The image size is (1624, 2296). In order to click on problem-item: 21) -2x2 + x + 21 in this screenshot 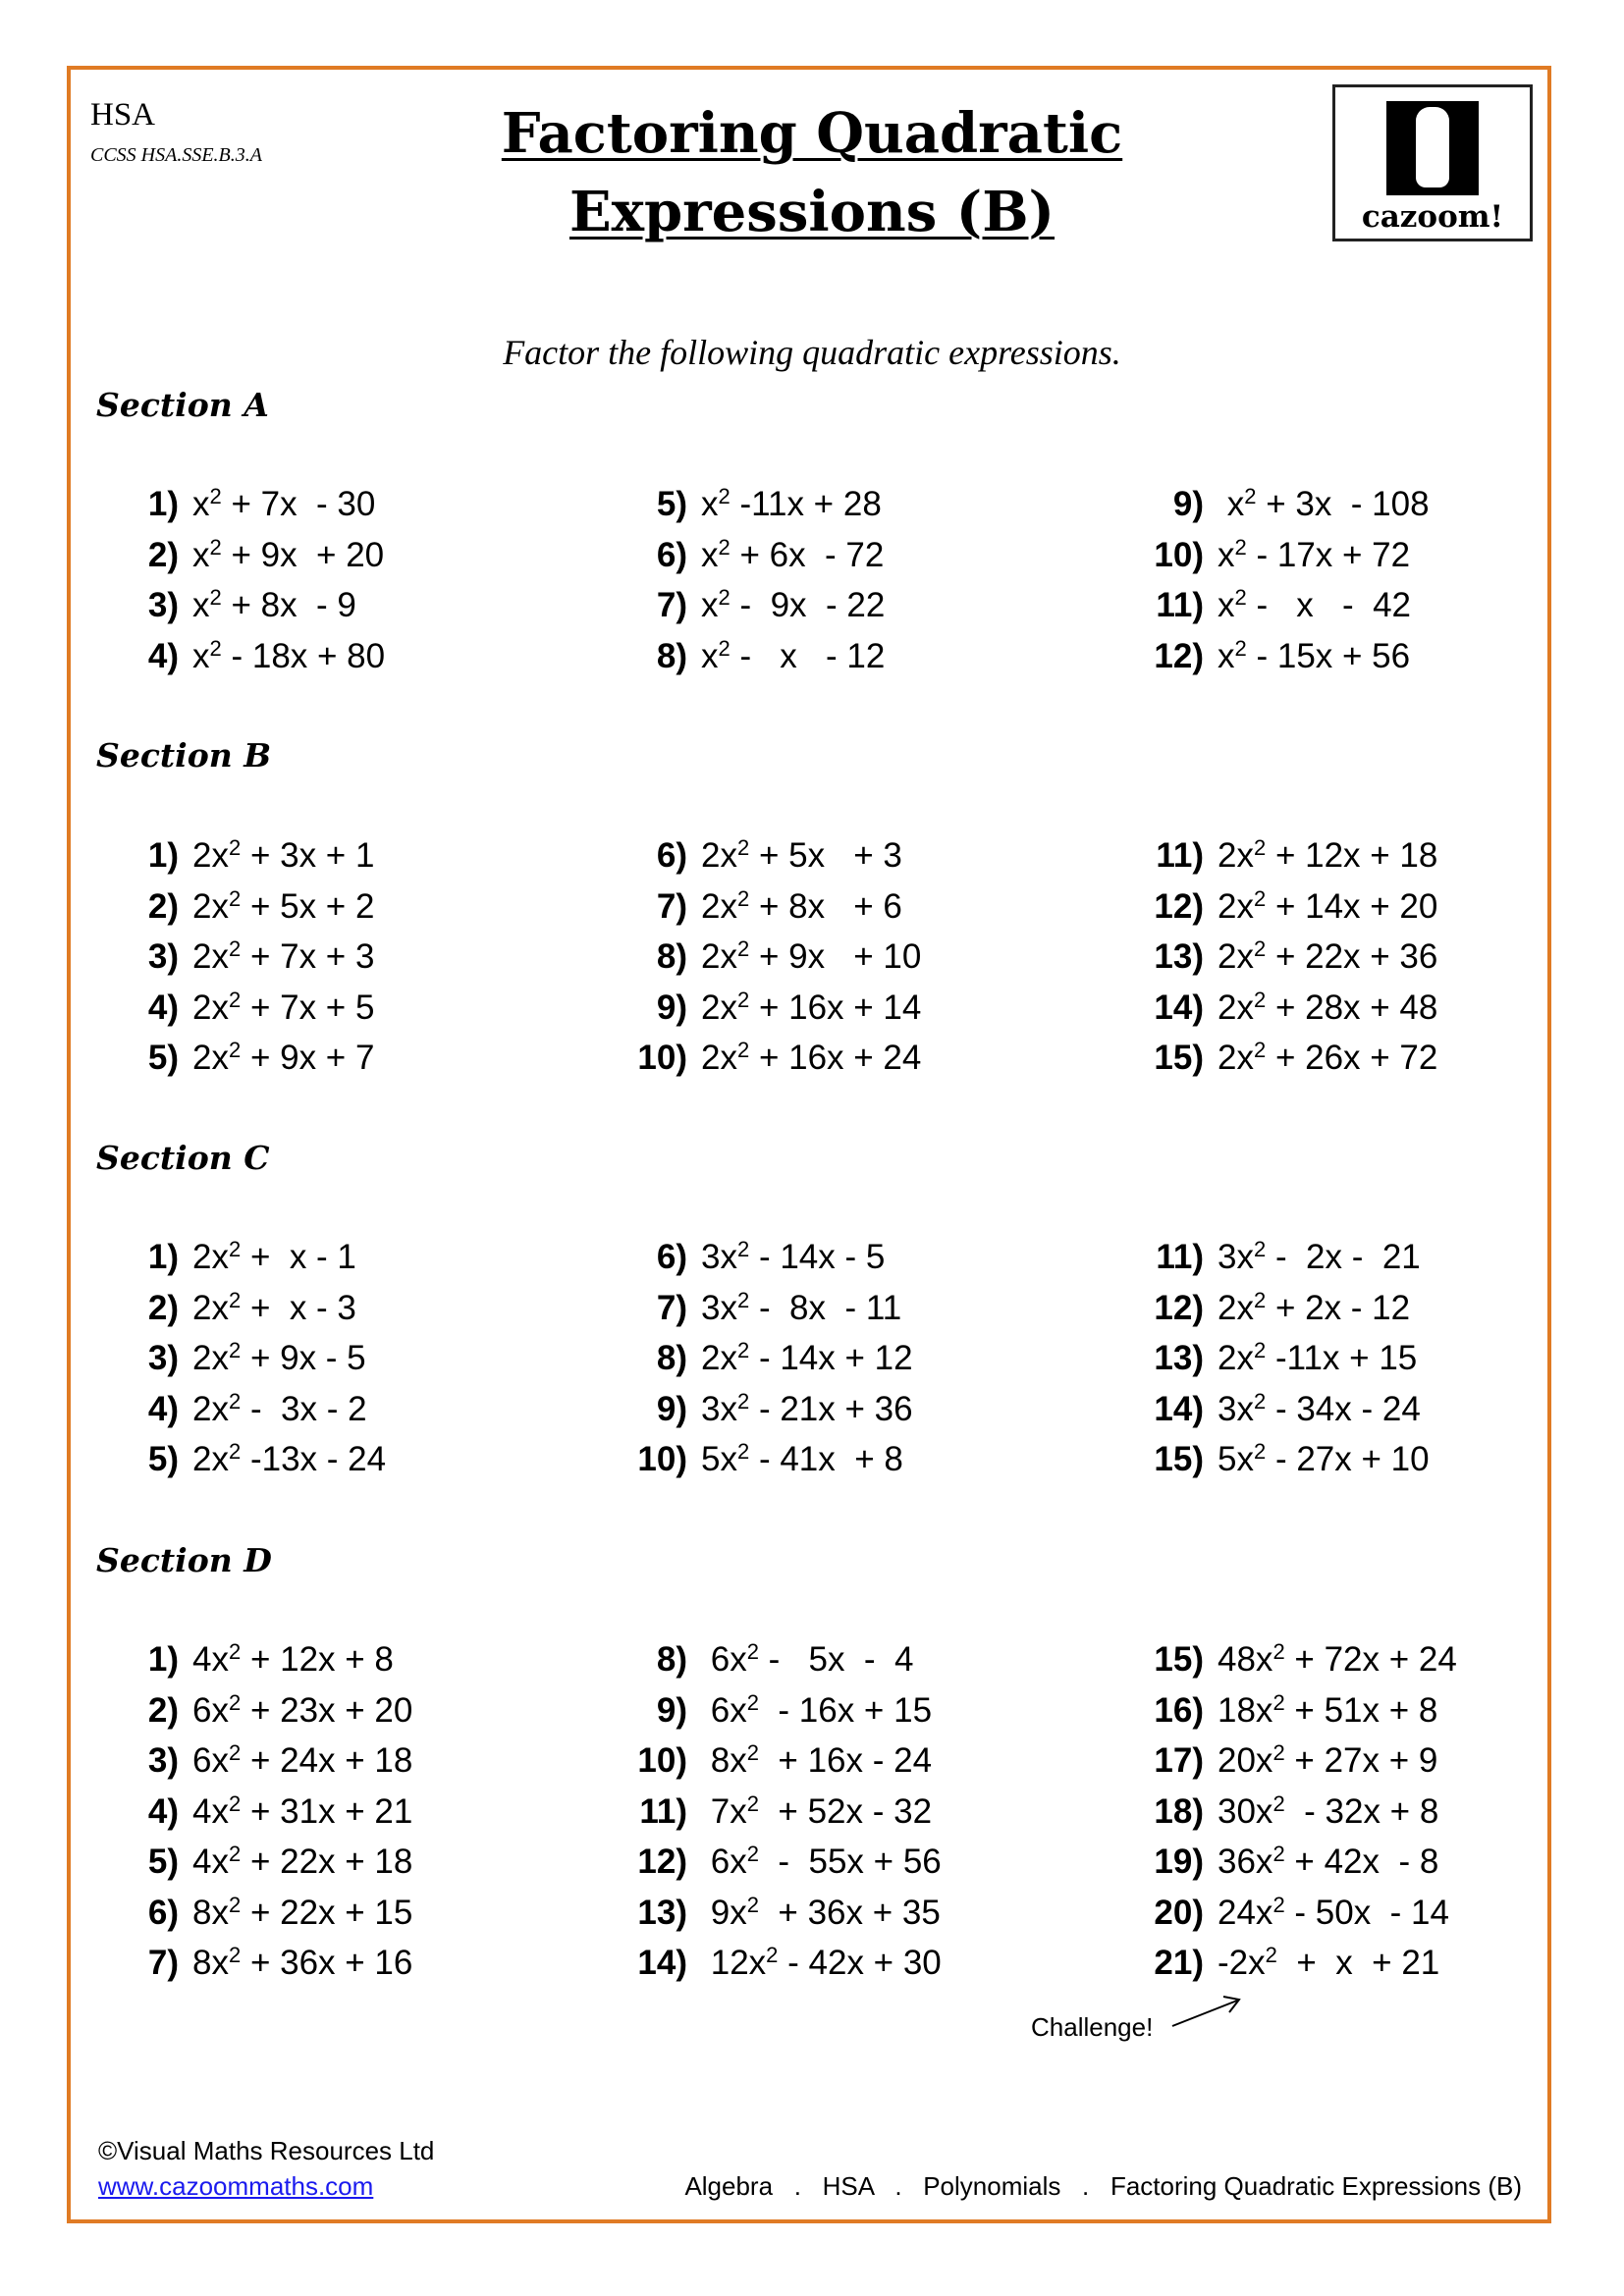, I will do `click(1282, 1963)`.